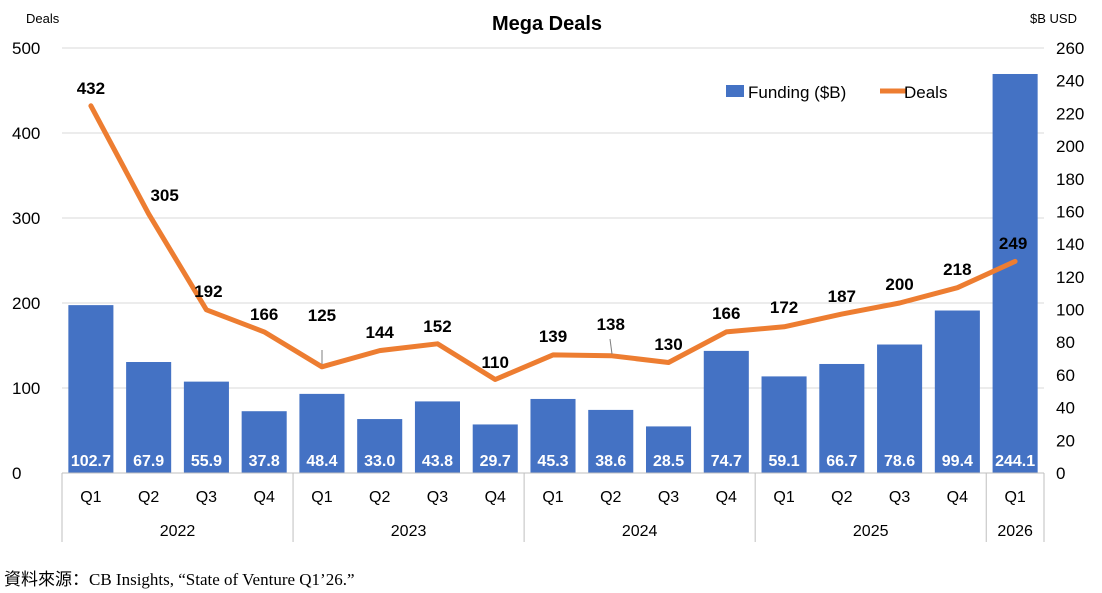 This screenshot has width=1102, height=593. I want to click on right-axis-tick-label: 40, so click(1065, 408).